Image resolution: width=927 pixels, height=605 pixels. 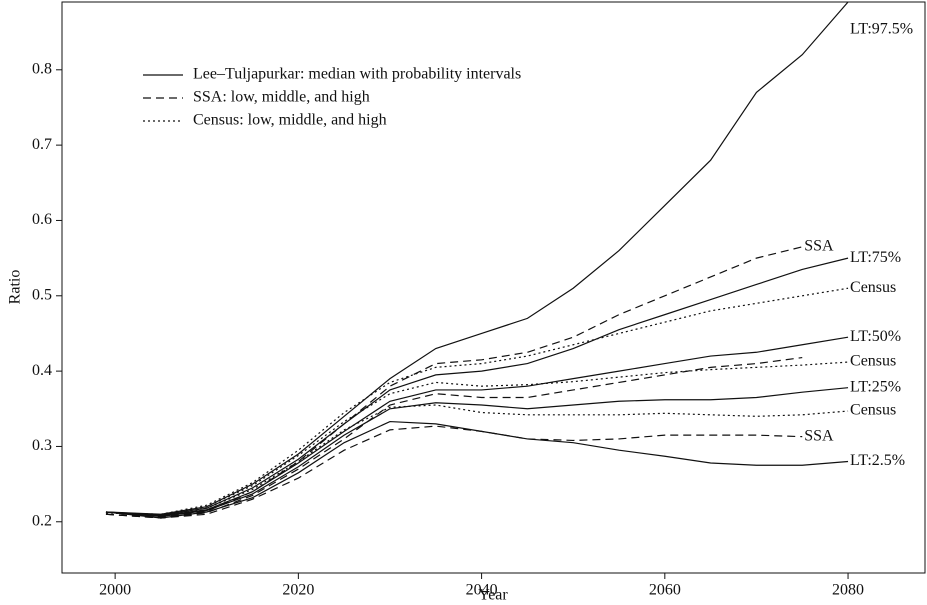 I want to click on line-end-label: LT:2.5%, so click(x=877, y=460).